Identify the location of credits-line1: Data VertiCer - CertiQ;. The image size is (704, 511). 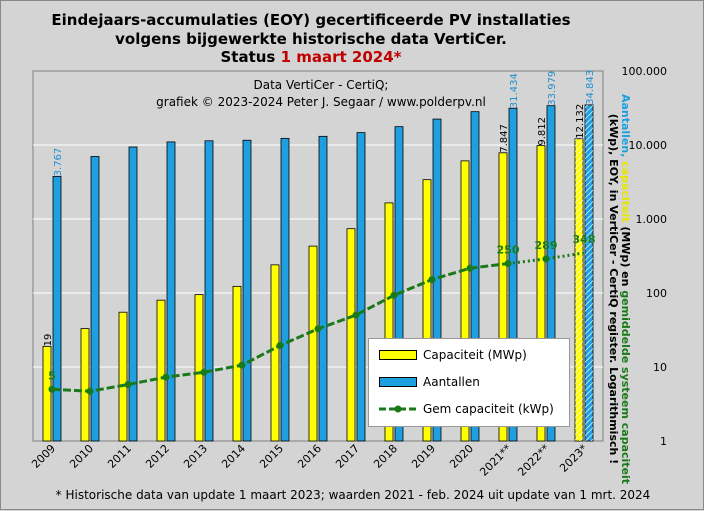
(321, 85).